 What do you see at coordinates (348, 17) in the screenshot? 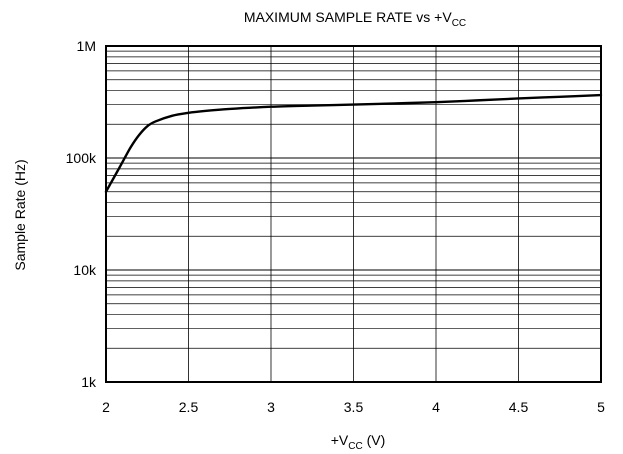
I see `chart-title-main: MAXIMUM SAMPLE RATE vs +V` at bounding box center [348, 17].